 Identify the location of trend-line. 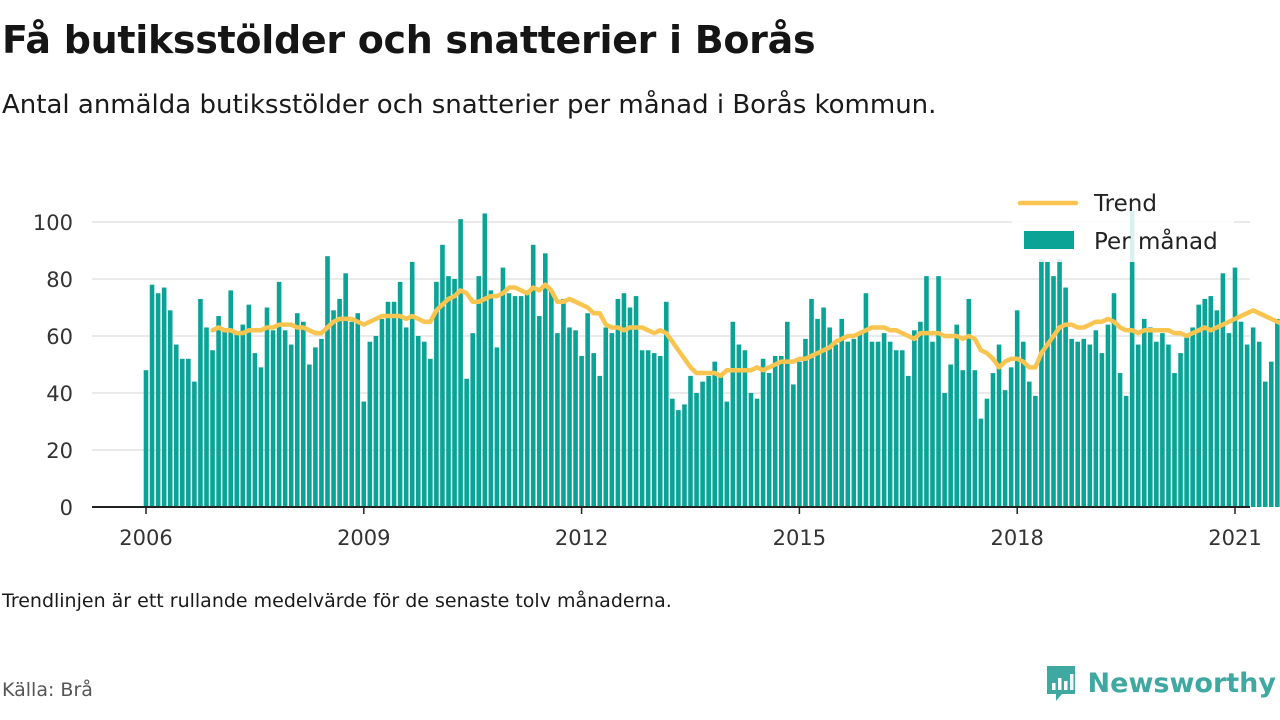
(745, 330).